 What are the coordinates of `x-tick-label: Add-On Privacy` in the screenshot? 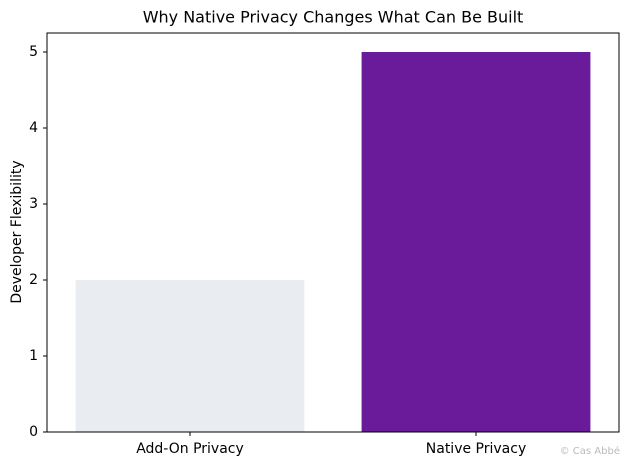 It's located at (190, 449).